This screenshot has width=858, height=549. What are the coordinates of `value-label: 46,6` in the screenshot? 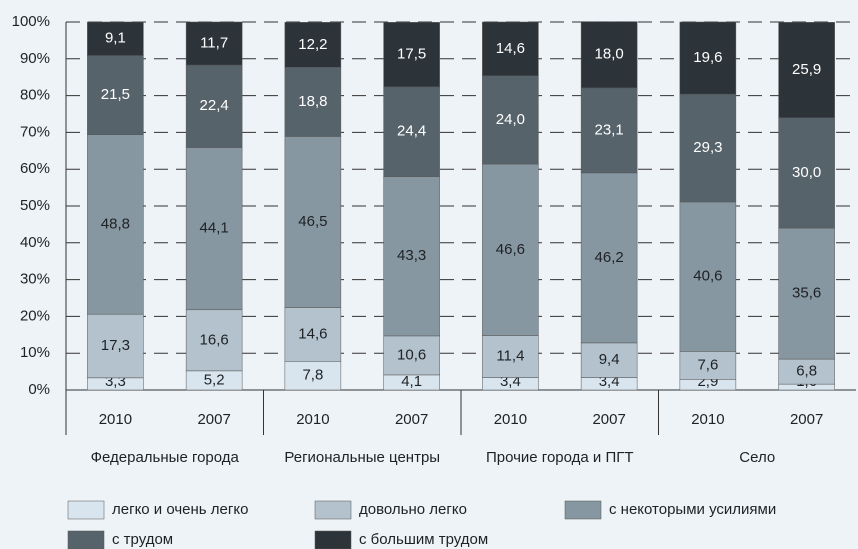 It's located at (510, 249).